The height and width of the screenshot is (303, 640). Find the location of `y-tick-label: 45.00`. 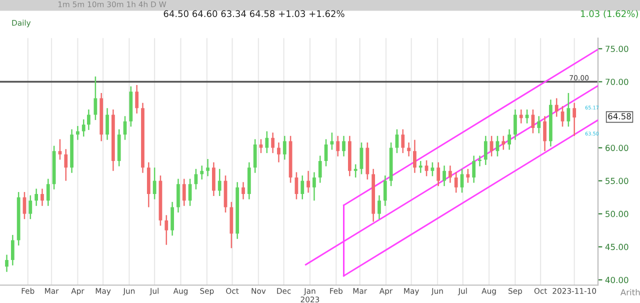

y-tick-label: 45.00 is located at coordinates (616, 247).